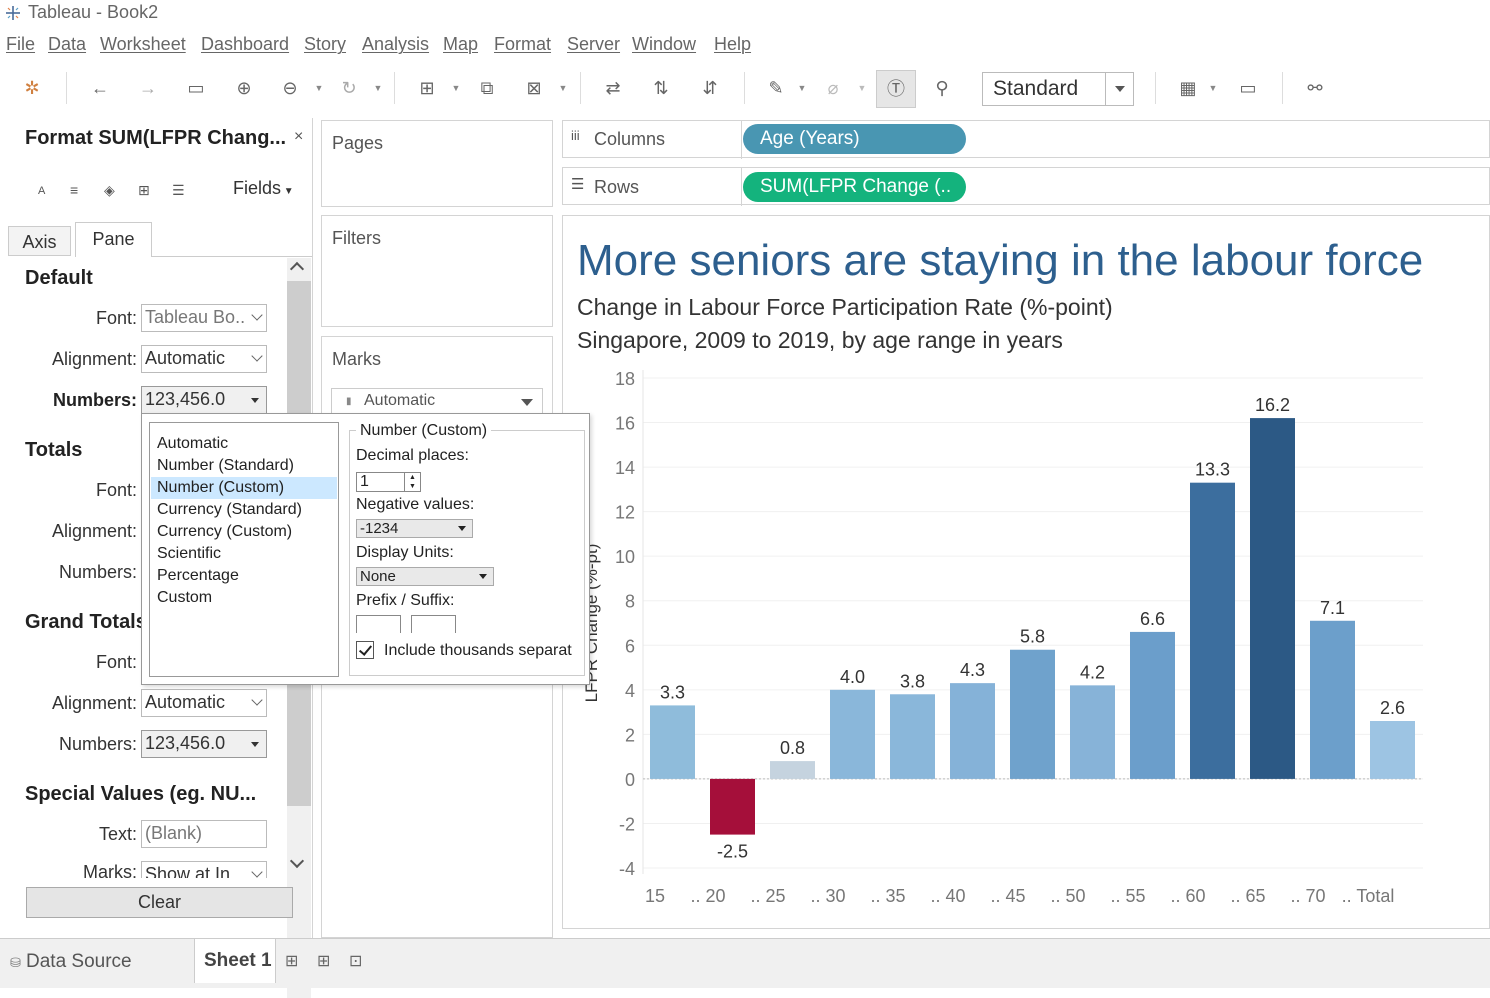 Image resolution: width=1490 pixels, height=998 pixels. I want to click on fix-axes-icon: ⚲, so click(942, 88).